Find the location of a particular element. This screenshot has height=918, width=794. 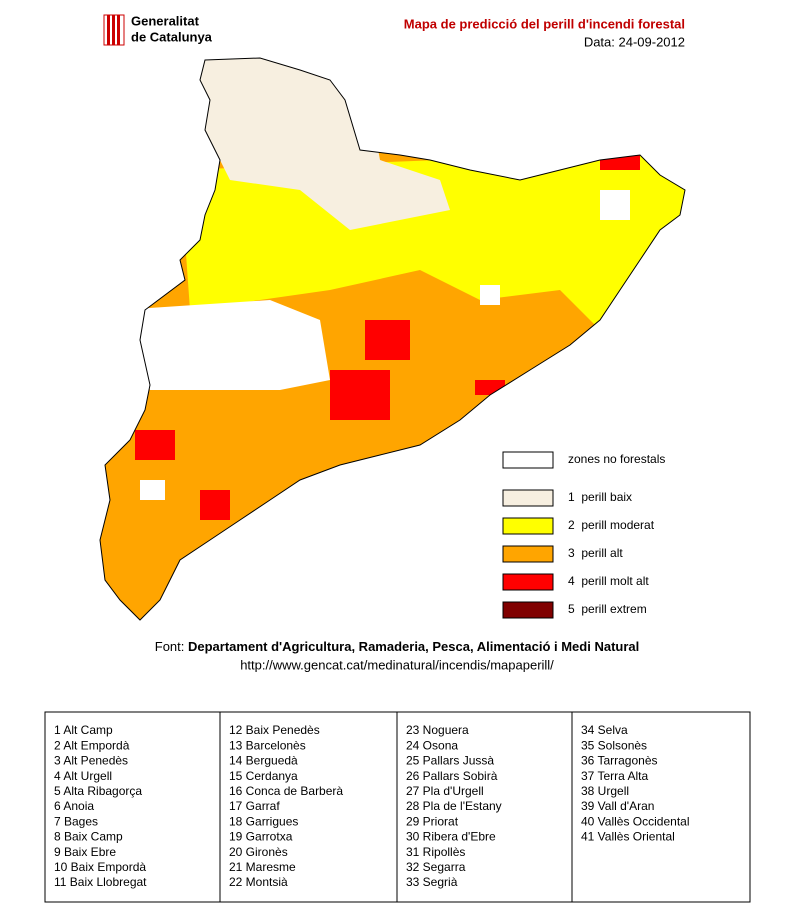

table-cell: 6 Anoia is located at coordinates (74, 806).